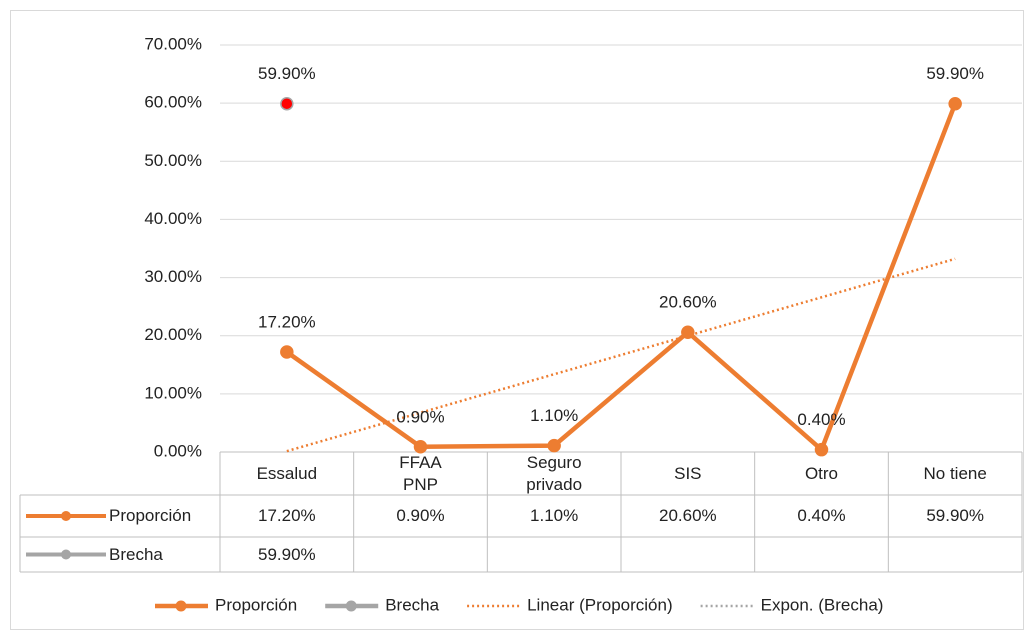 This screenshot has width=1031, height=637. What do you see at coordinates (286, 515) in the screenshot?
I see `table-value: 17.20%` at bounding box center [286, 515].